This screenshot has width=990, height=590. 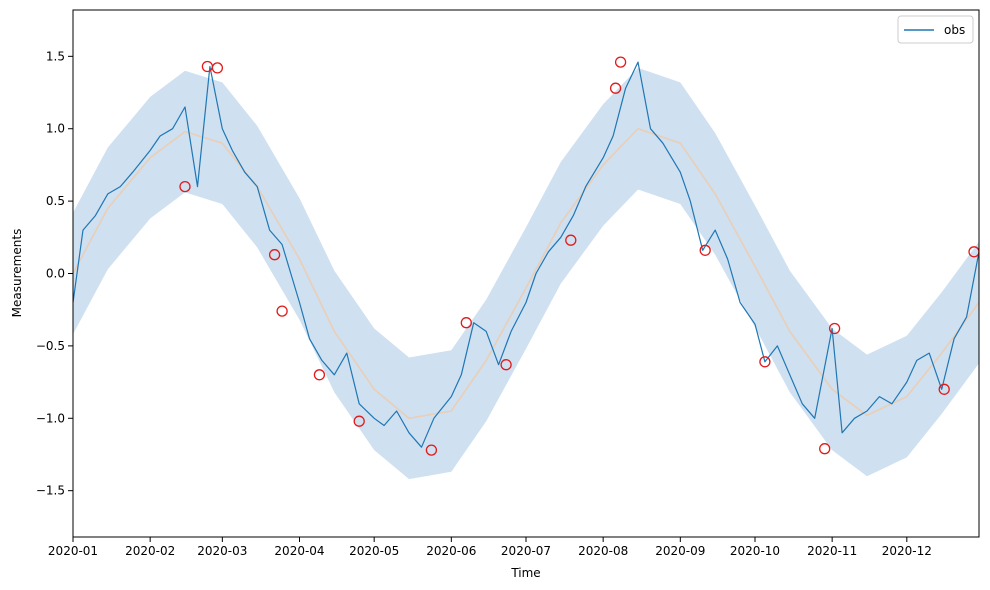 What do you see at coordinates (755, 551) in the screenshot?
I see `x-tick-label: 2020-10` at bounding box center [755, 551].